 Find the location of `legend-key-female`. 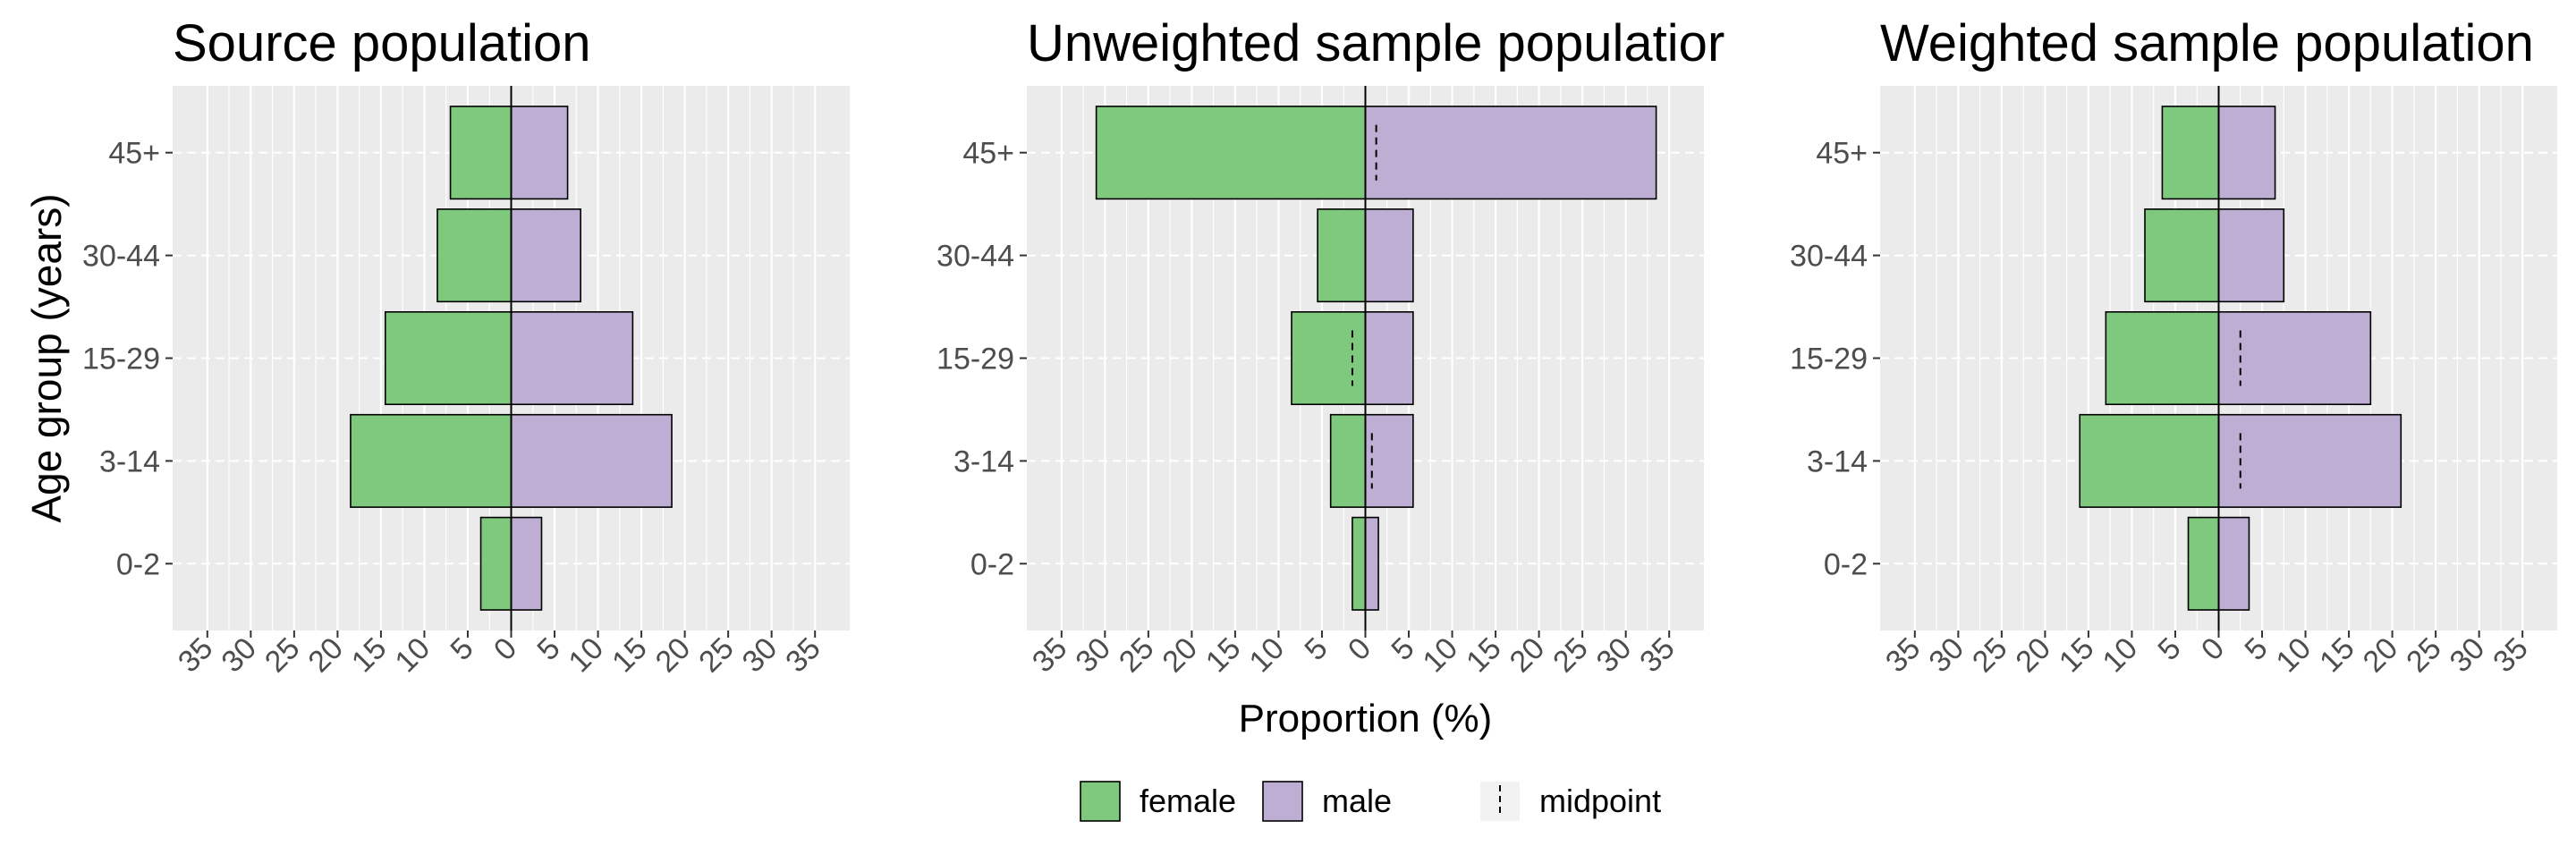

legend-key-female is located at coordinates (1100, 801).